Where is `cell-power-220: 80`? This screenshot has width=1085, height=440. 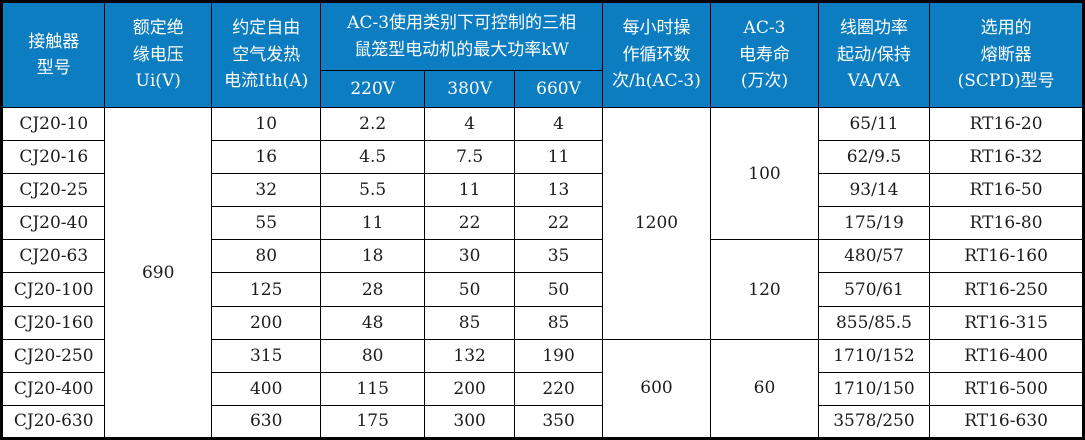 cell-power-220: 80 is located at coordinates (372, 355).